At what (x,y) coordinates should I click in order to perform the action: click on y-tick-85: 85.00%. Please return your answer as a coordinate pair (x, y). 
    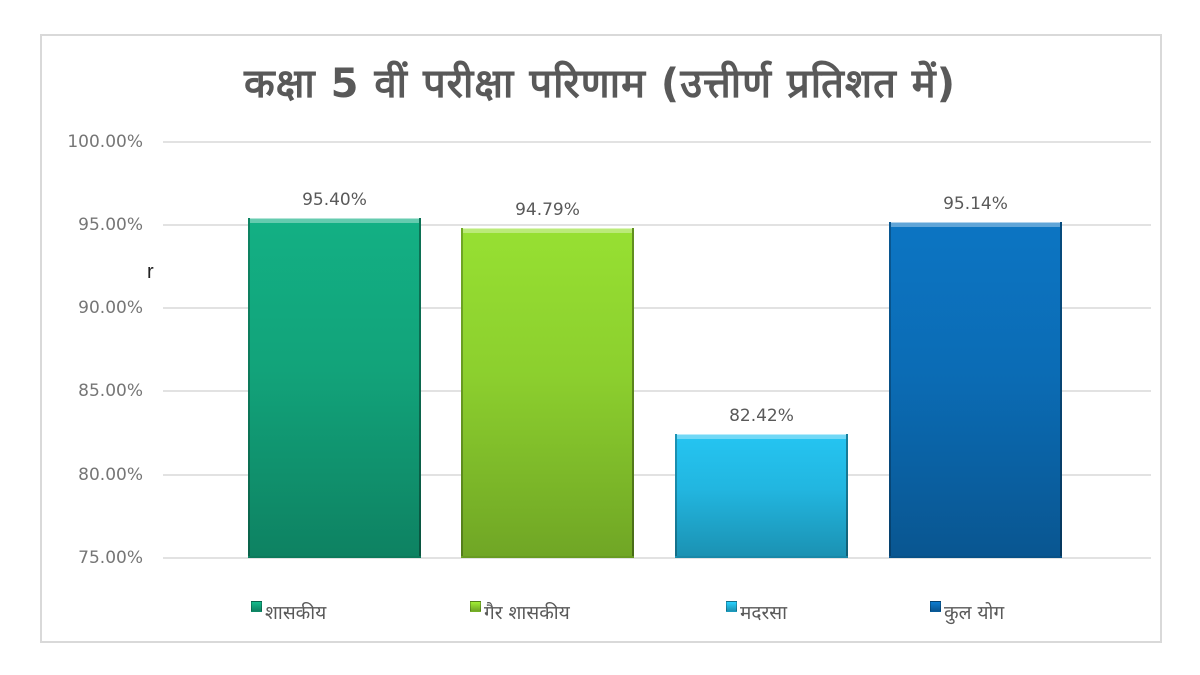
    Looking at the image, I should click on (110, 391).